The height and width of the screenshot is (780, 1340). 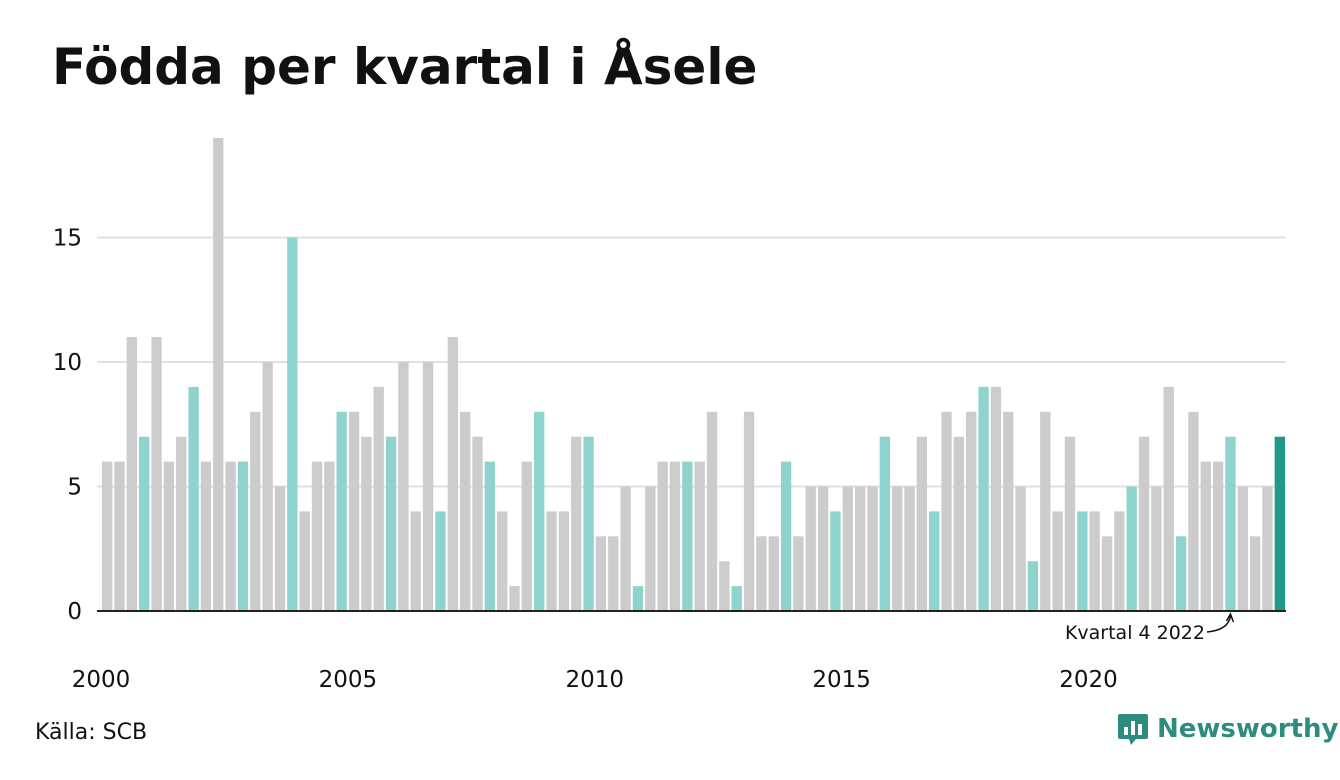 I want to click on x-tick-label: 2015, so click(x=841, y=680).